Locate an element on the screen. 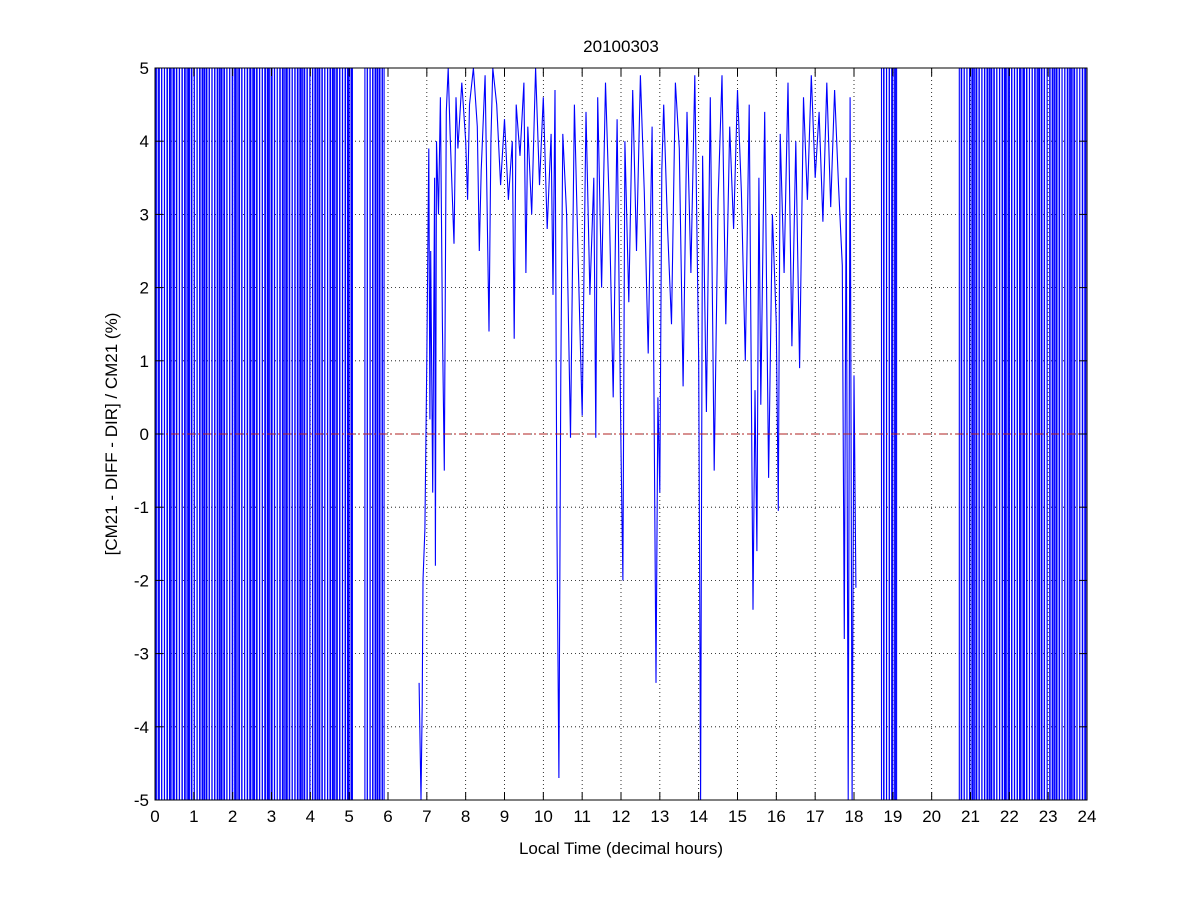  x-tick-label: 9 is located at coordinates (504, 816).